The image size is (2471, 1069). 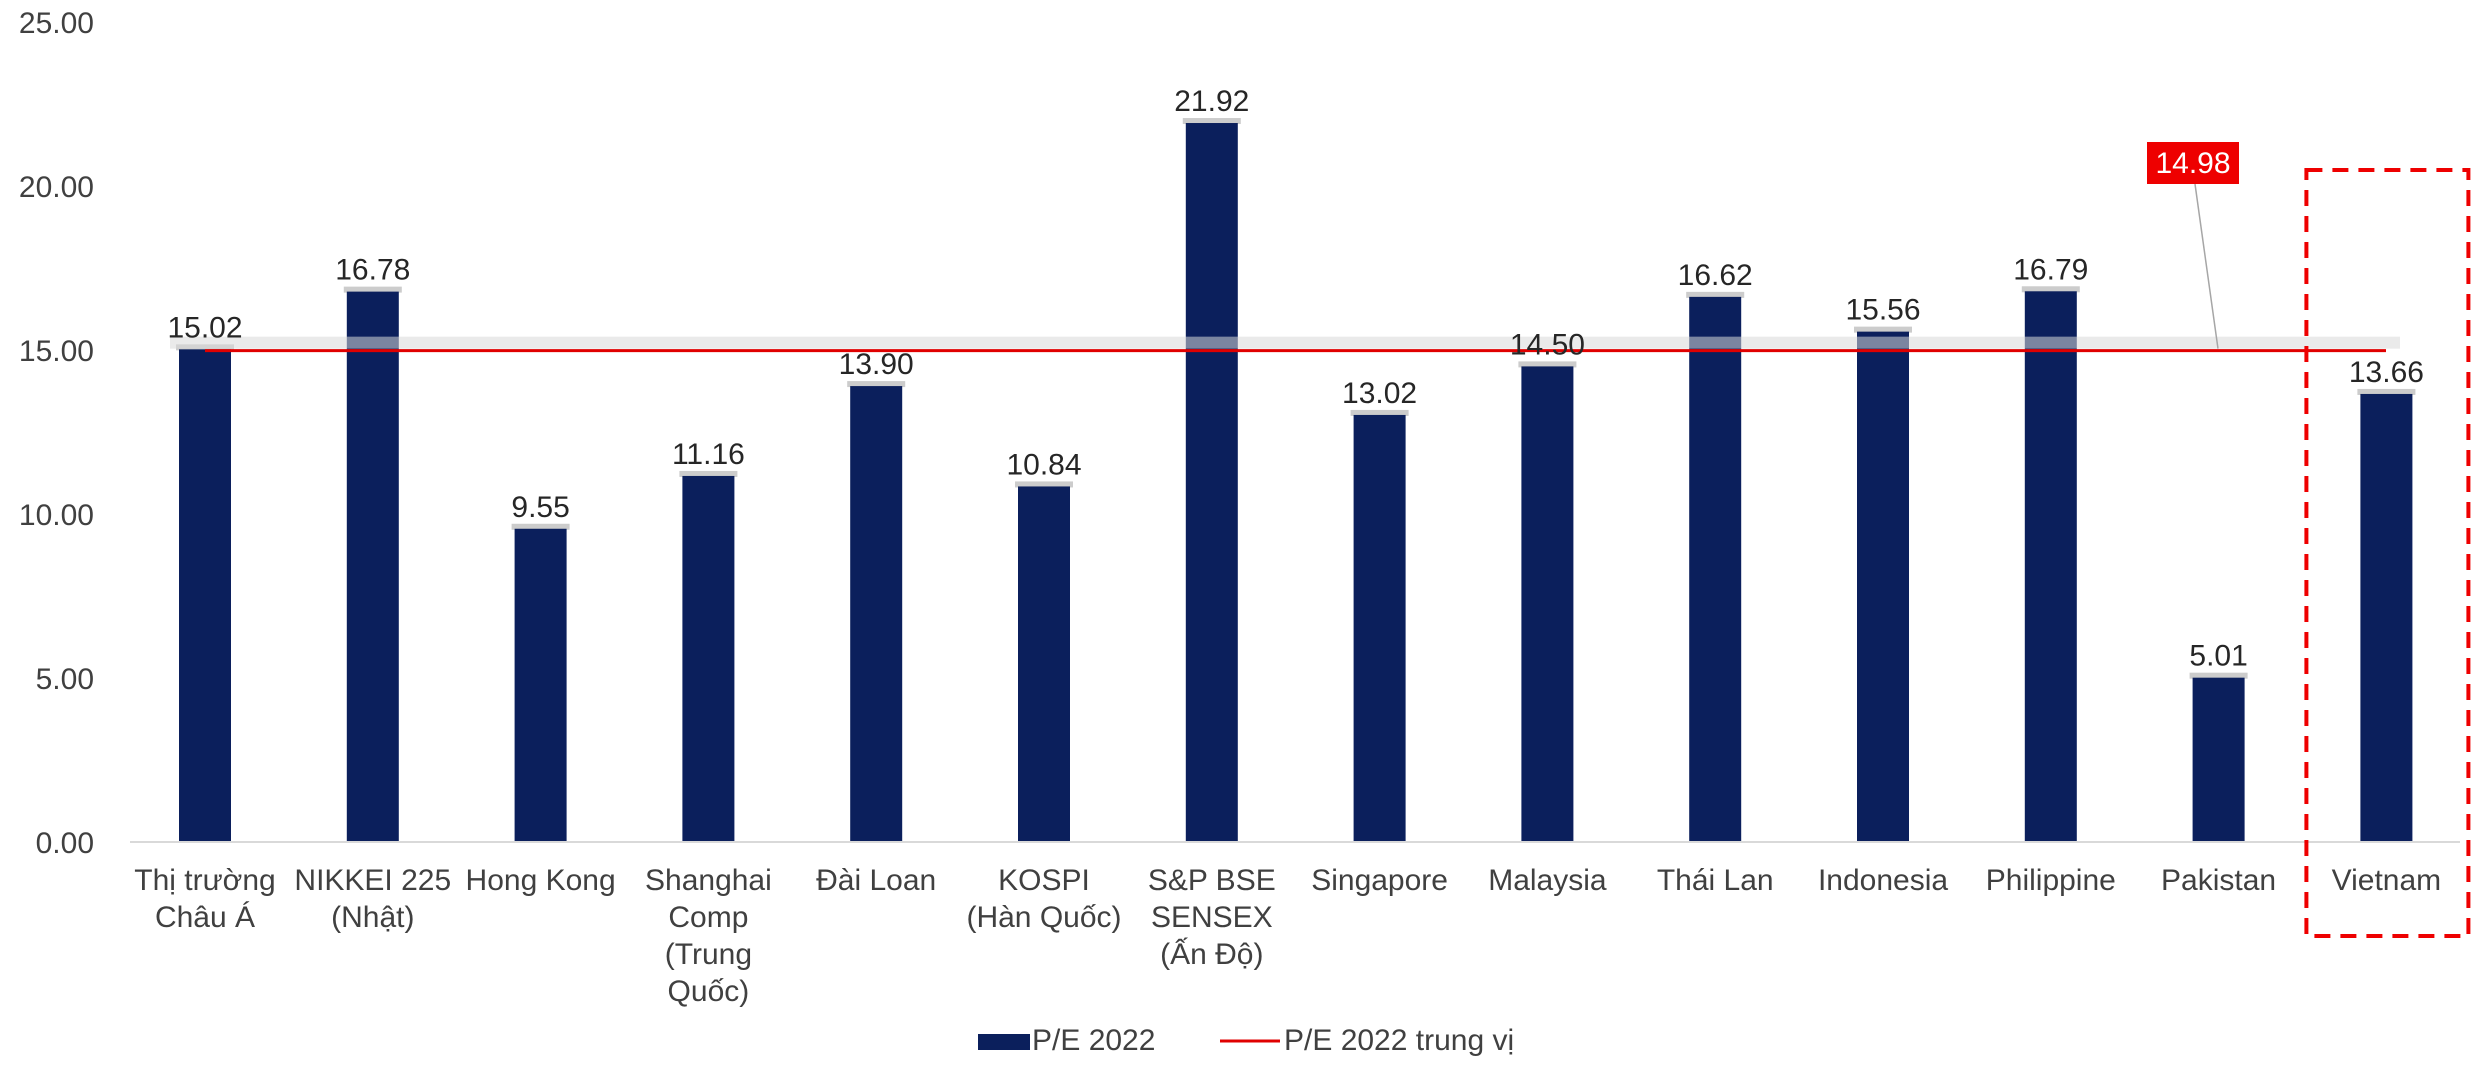 I want to click on x-tick-label: Hong Kong, so click(x=541, y=880).